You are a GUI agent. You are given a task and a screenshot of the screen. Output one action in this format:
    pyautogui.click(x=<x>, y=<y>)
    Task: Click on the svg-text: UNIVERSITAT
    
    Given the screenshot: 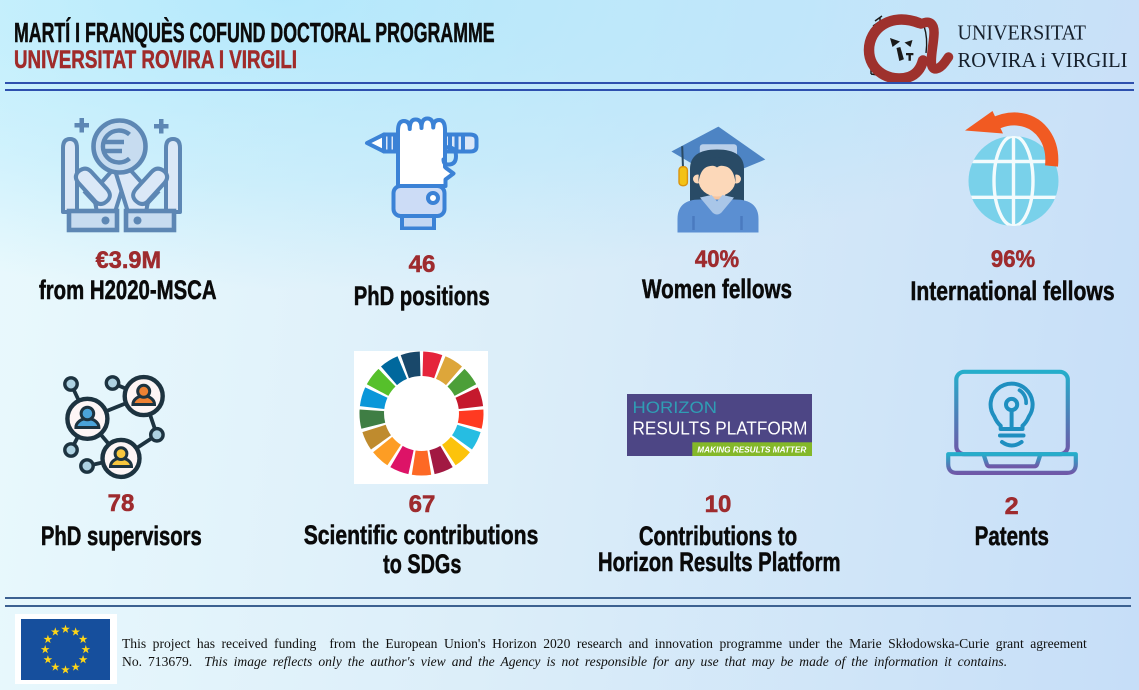 What is the action you would take?
    pyautogui.click(x=1022, y=33)
    